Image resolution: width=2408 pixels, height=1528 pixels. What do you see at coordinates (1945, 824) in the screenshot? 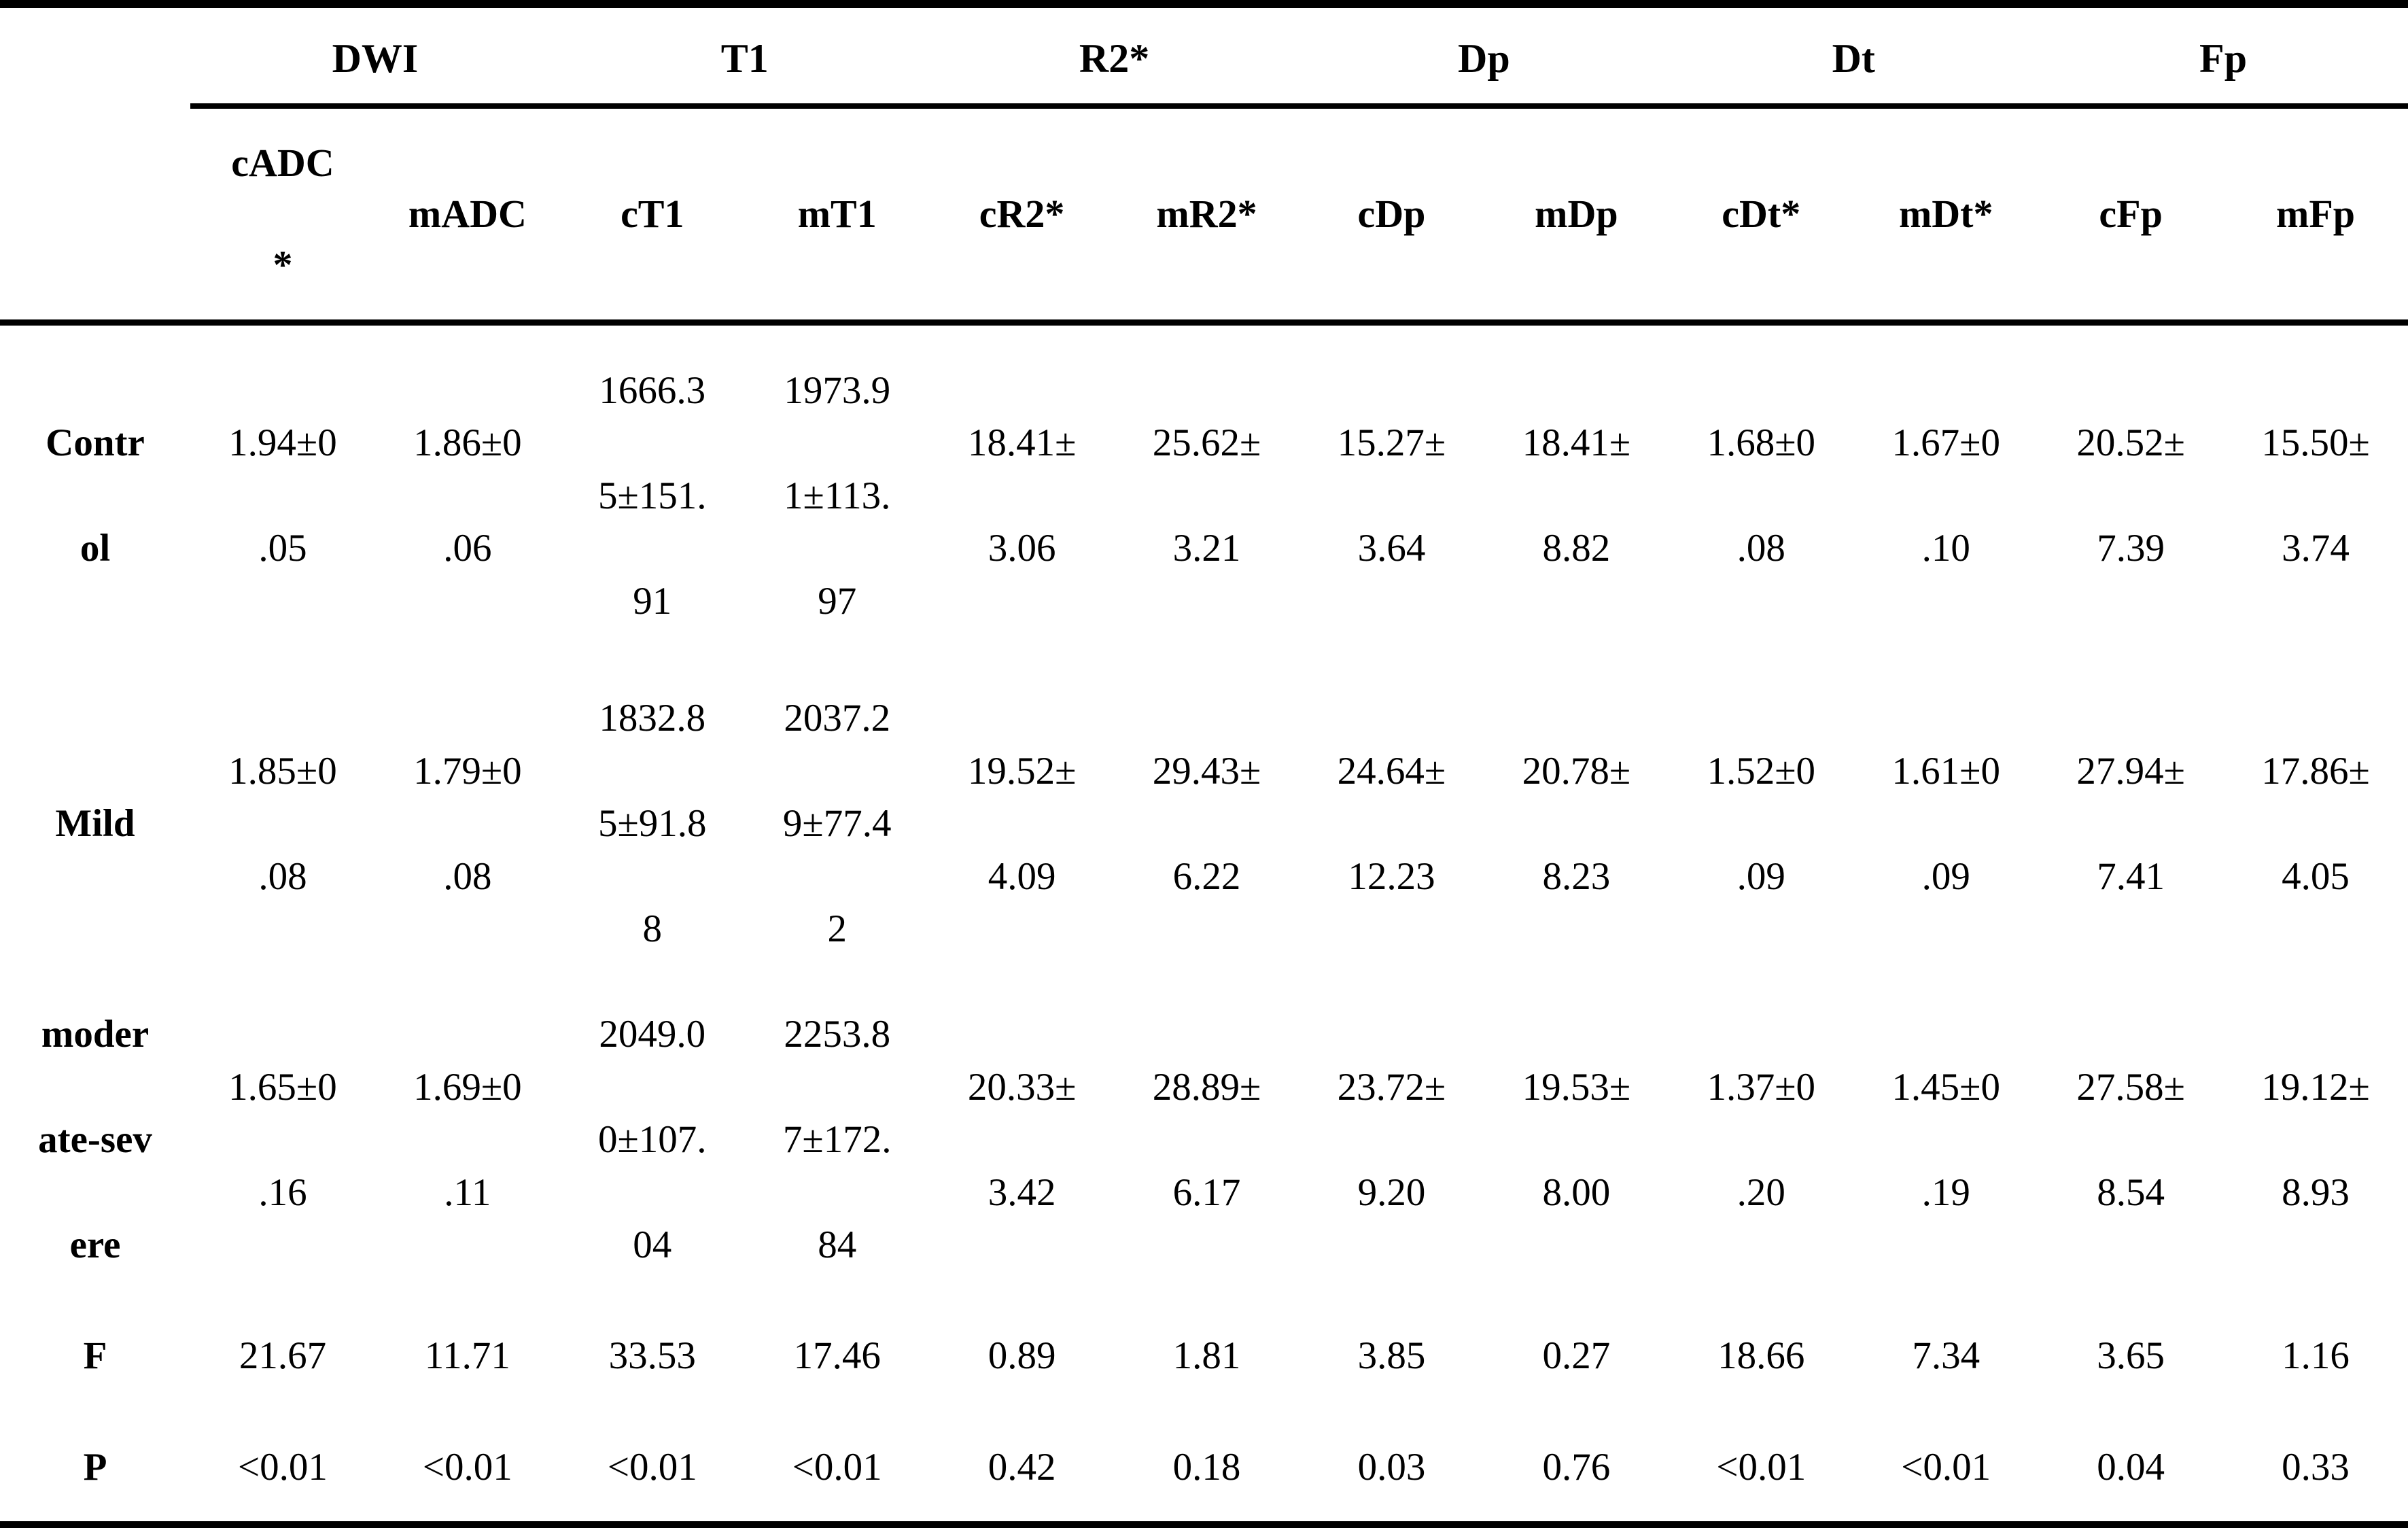
I see `table-cell: 1.61±0 .09` at bounding box center [1945, 824].